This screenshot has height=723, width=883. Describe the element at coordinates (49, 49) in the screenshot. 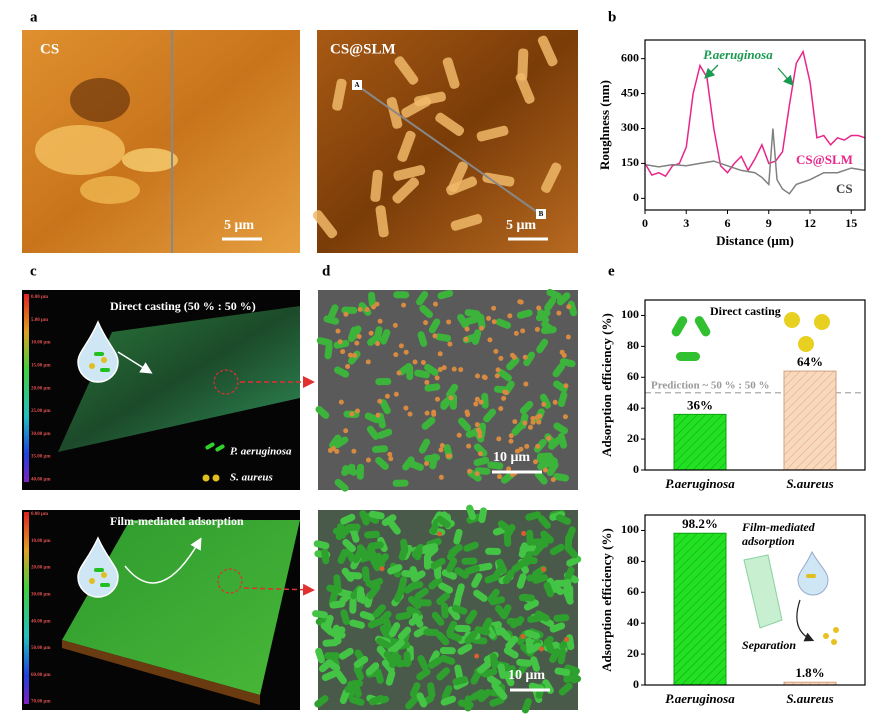

I see `image-label: CS` at that location.